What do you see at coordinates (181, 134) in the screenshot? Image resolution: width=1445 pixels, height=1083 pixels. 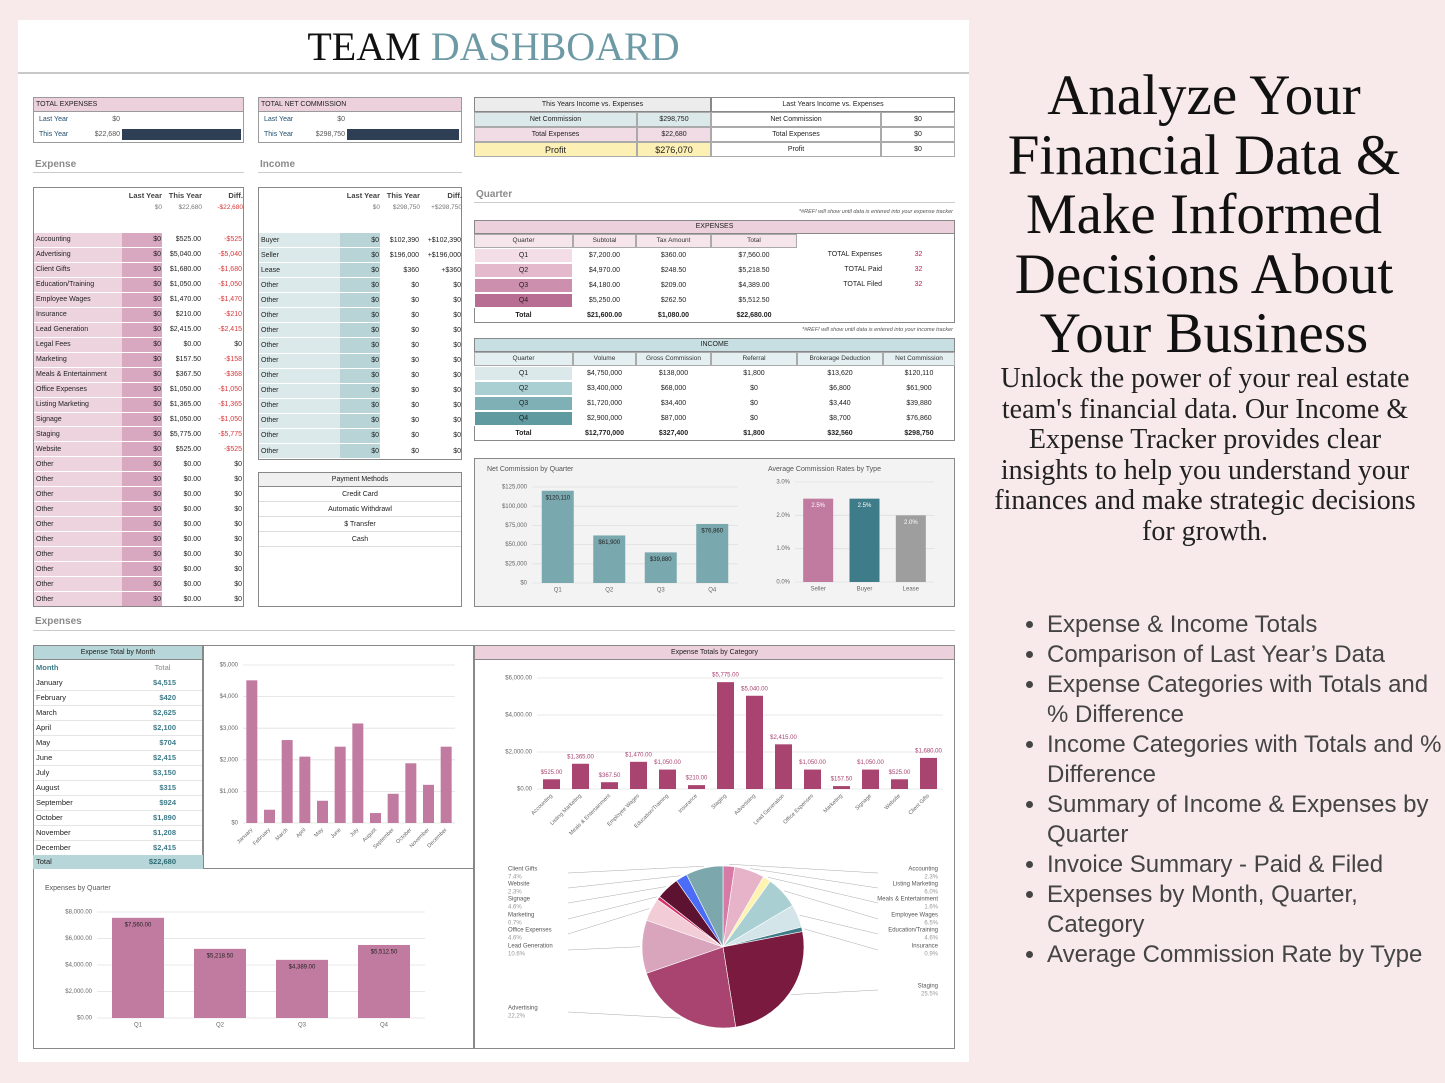 I see `progress-bar` at bounding box center [181, 134].